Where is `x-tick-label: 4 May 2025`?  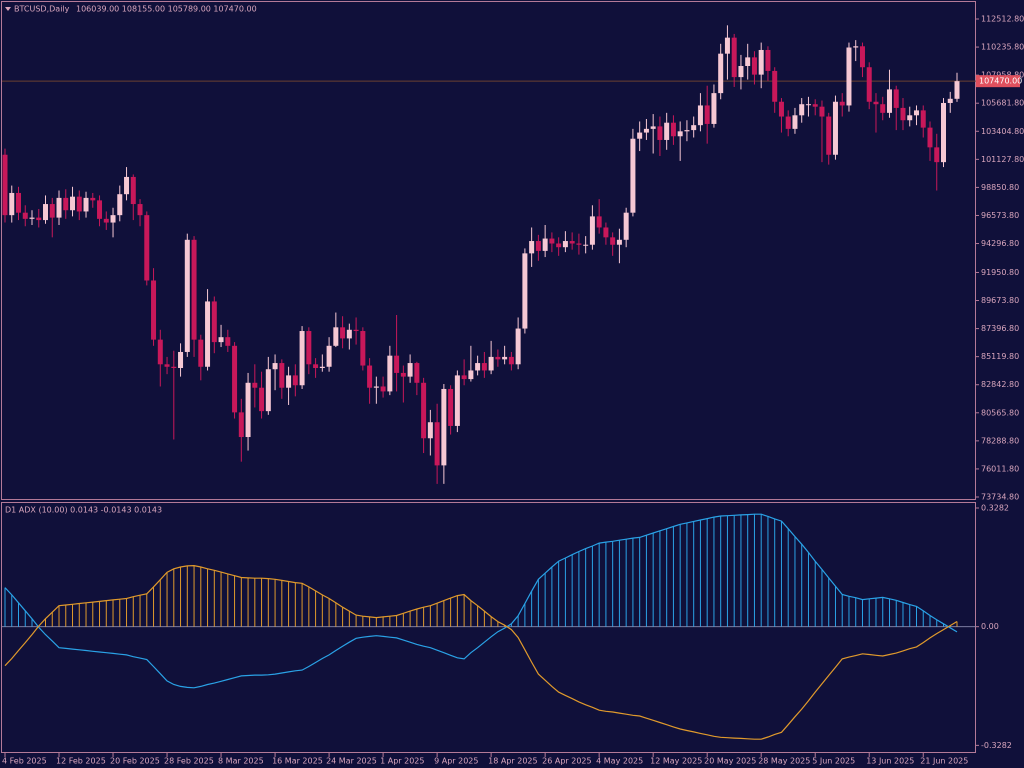 x-tick-label: 4 May 2025 is located at coordinates (619, 761).